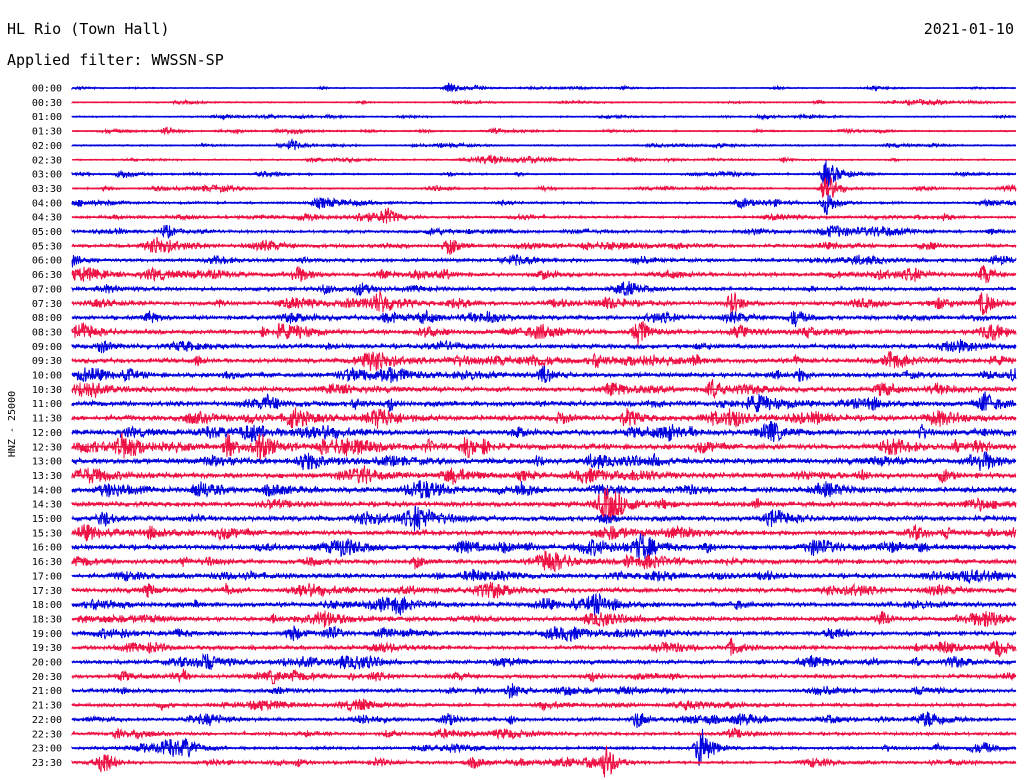  Describe the element at coordinates (47, 404) in the screenshot. I see `row-label: 11:00` at that location.